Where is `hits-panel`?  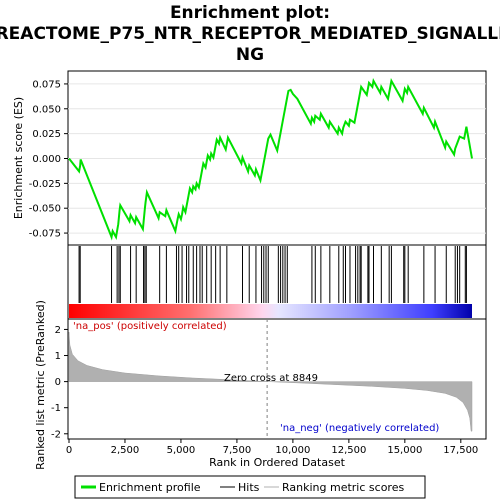
hits-panel is located at coordinates (277, 282).